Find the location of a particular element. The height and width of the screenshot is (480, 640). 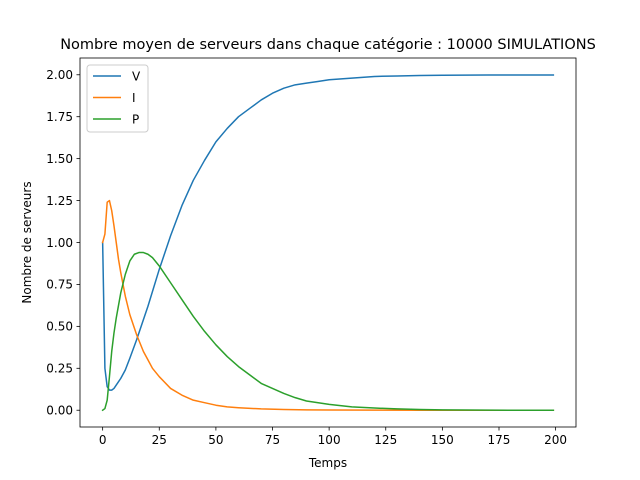

x-tick-label: 125 is located at coordinates (385, 440).